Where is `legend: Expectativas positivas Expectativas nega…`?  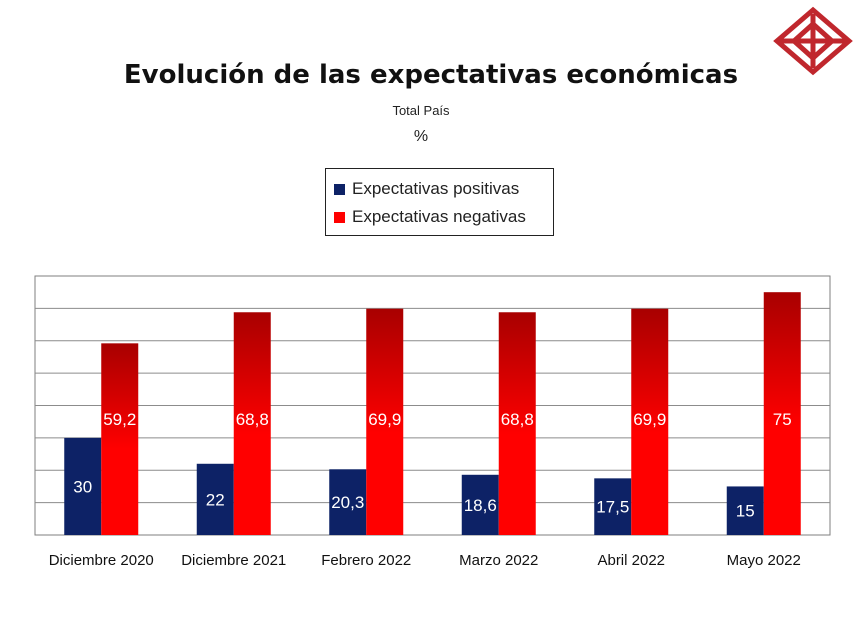 legend: Expectativas positivas Expectativas nega… is located at coordinates (439, 202).